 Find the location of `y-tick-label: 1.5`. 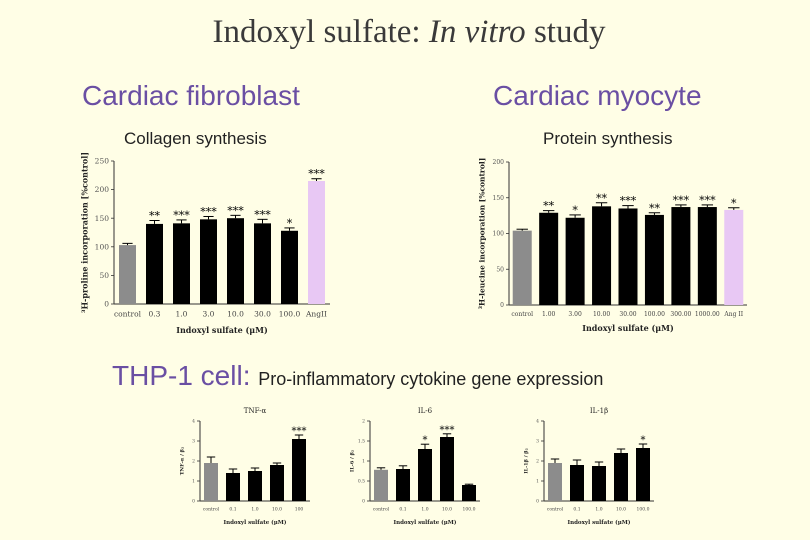

y-tick-label: 1.5 is located at coordinates (361, 442).